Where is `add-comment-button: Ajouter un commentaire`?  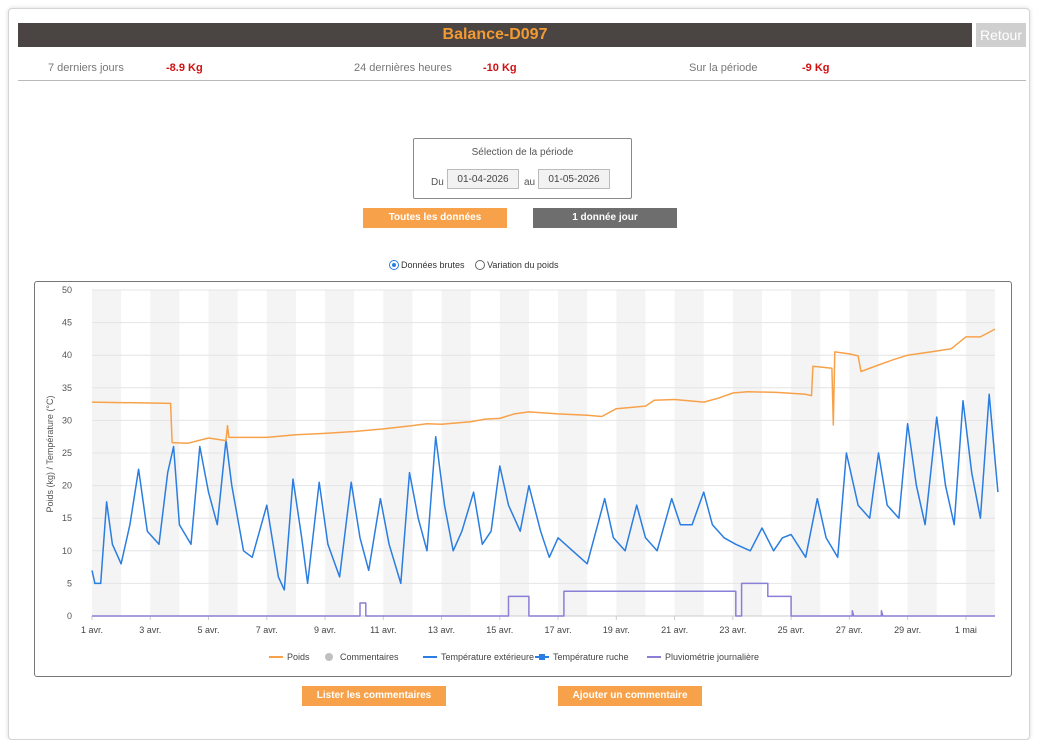
add-comment-button: Ajouter un commentaire is located at coordinates (630, 696).